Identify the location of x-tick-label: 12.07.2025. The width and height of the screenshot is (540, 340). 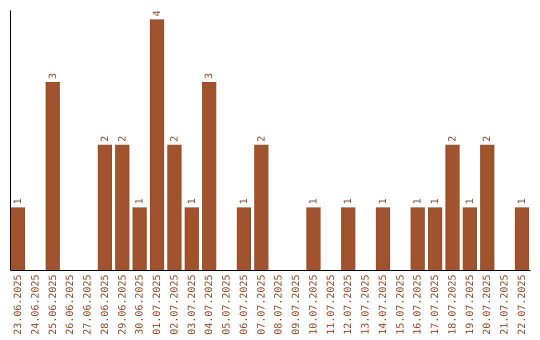
(348, 304).